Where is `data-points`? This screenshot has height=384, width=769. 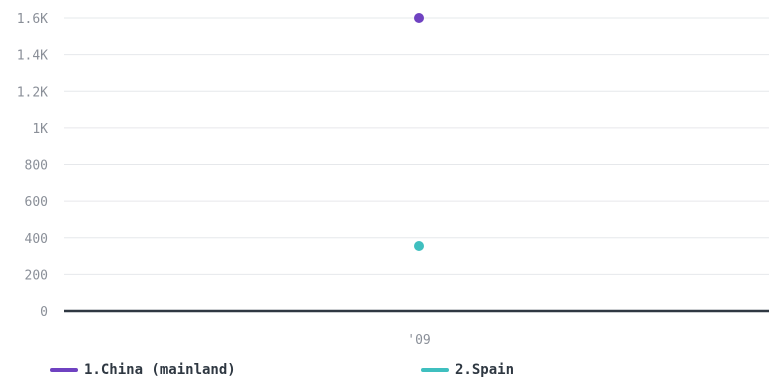
data-points is located at coordinates (419, 132).